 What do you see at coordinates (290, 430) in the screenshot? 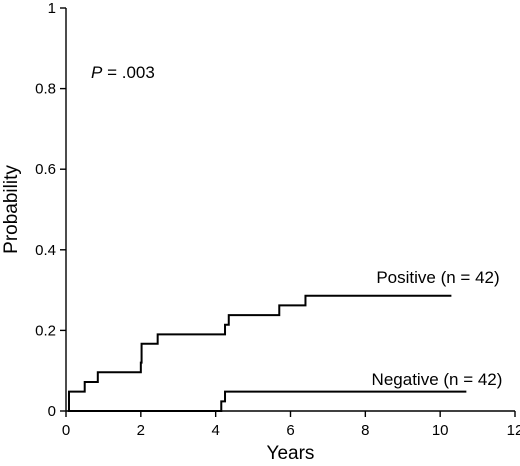
I see `x-tick-label: 6` at bounding box center [290, 430].